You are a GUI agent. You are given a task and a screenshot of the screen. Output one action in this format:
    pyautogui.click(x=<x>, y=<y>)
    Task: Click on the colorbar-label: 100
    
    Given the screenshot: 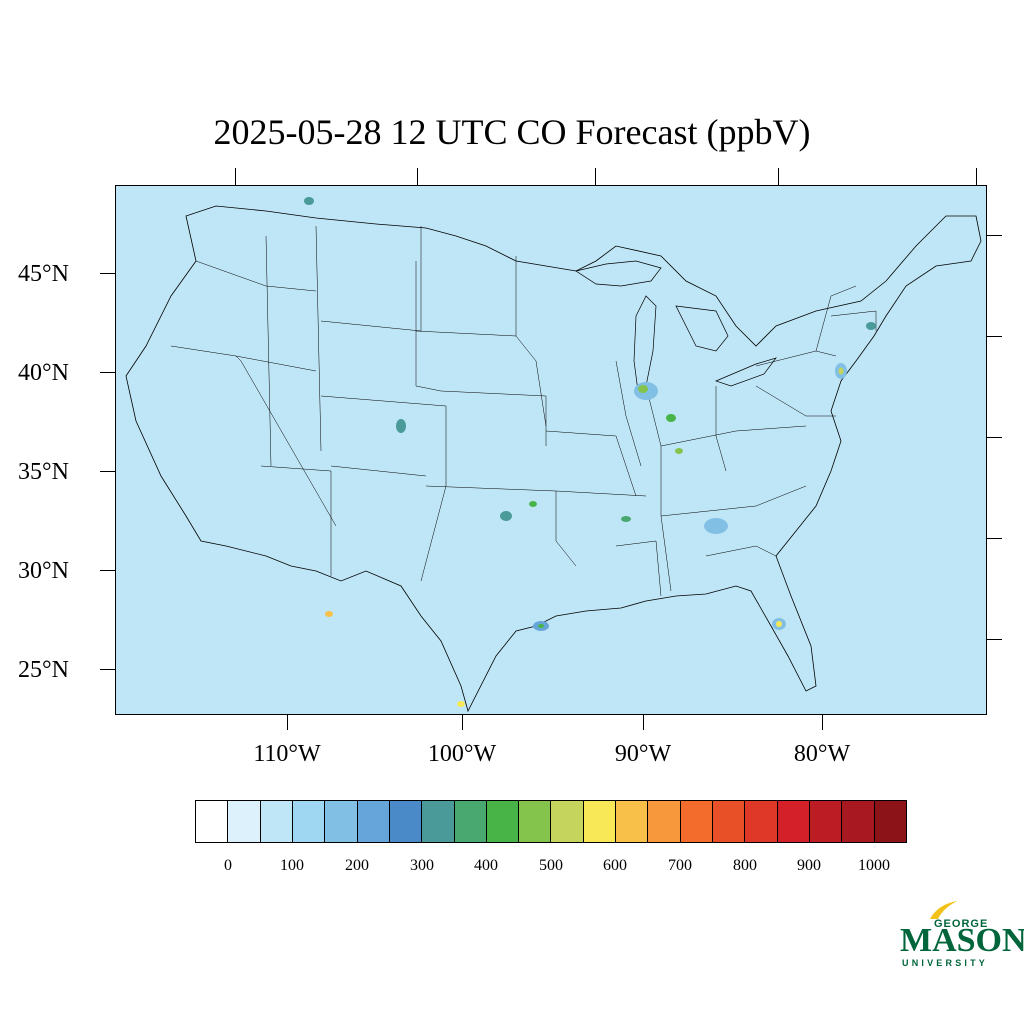 What is the action you would take?
    pyautogui.click(x=292, y=865)
    